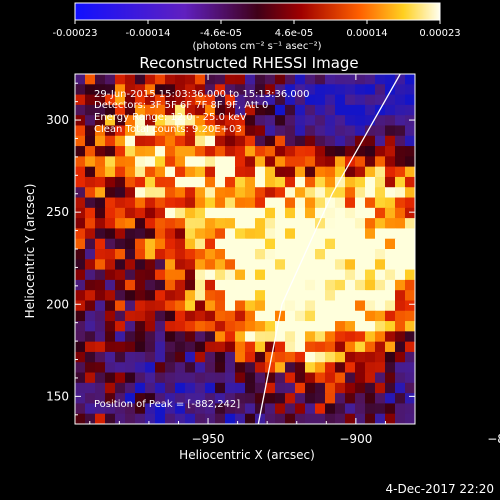 The width and height of the screenshot is (500, 500). Describe the element at coordinates (493, 439) in the screenshot. I see `x-tick-label: −850` at that location.